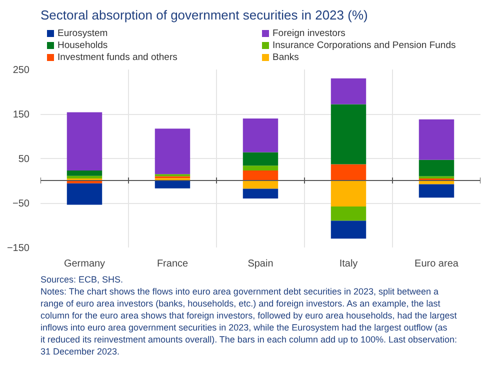  I want to click on x-tick-label: Germany, so click(85, 264).